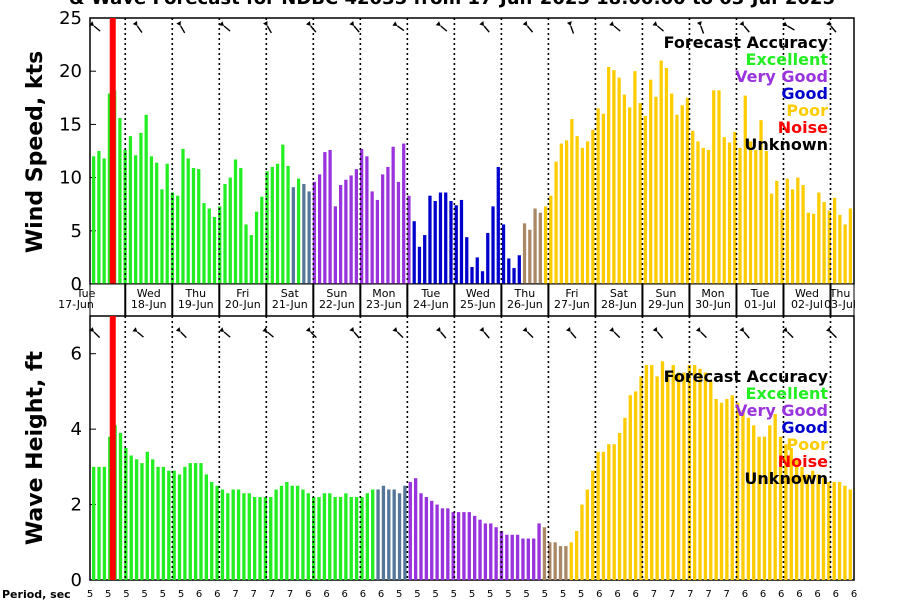  I want to click on date-label: 19-Jun, so click(196, 304).